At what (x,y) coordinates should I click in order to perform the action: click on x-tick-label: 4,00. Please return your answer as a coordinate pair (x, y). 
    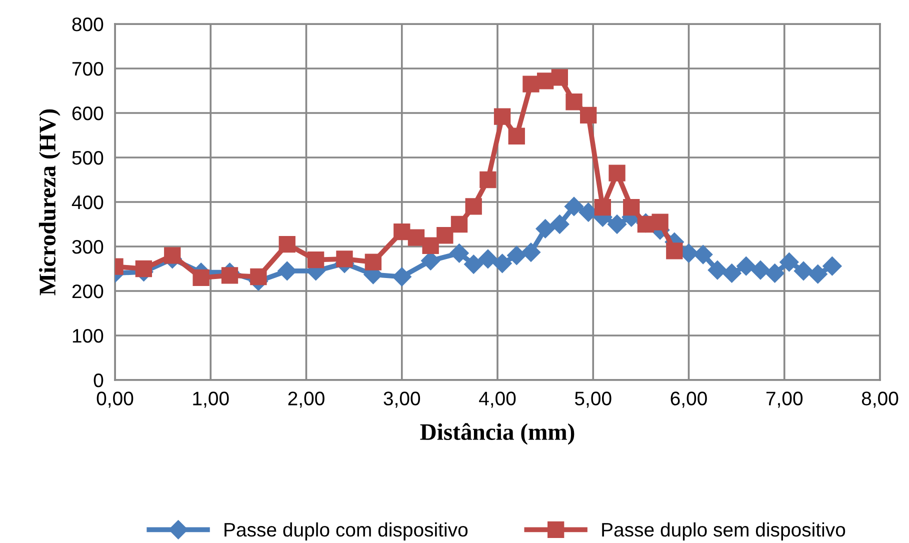
    Looking at the image, I should click on (497, 400).